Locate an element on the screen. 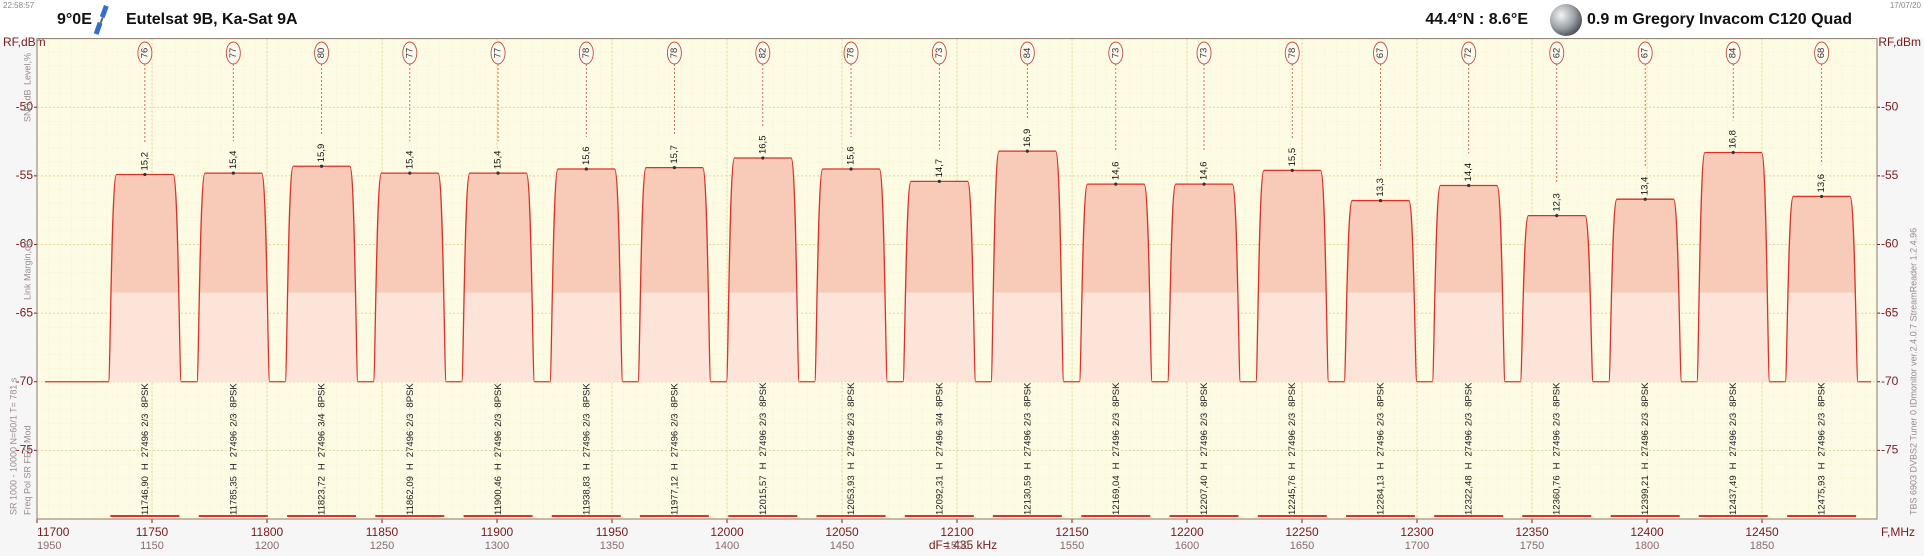 Image resolution: width=1924 pixels, height=556 pixels. channel-info: 12322,48 H 27496 2/3 8PSK is located at coordinates (1468, 448).